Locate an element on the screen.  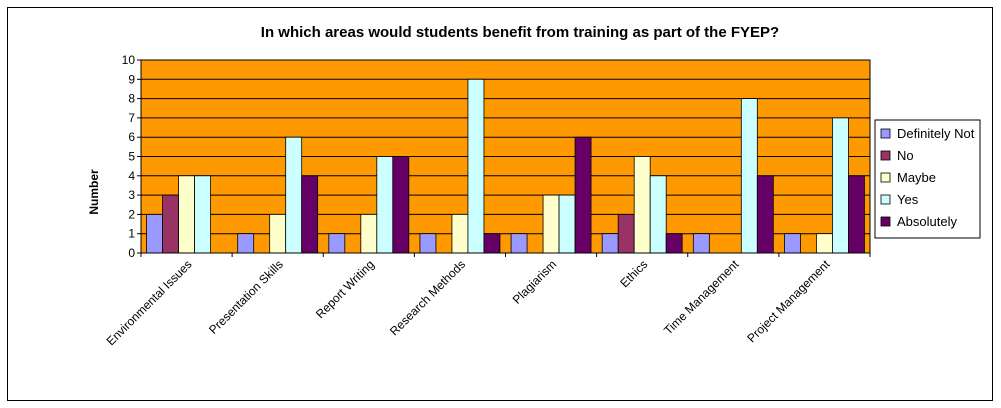
y-tick-label: 0 is located at coordinates (131, 253).